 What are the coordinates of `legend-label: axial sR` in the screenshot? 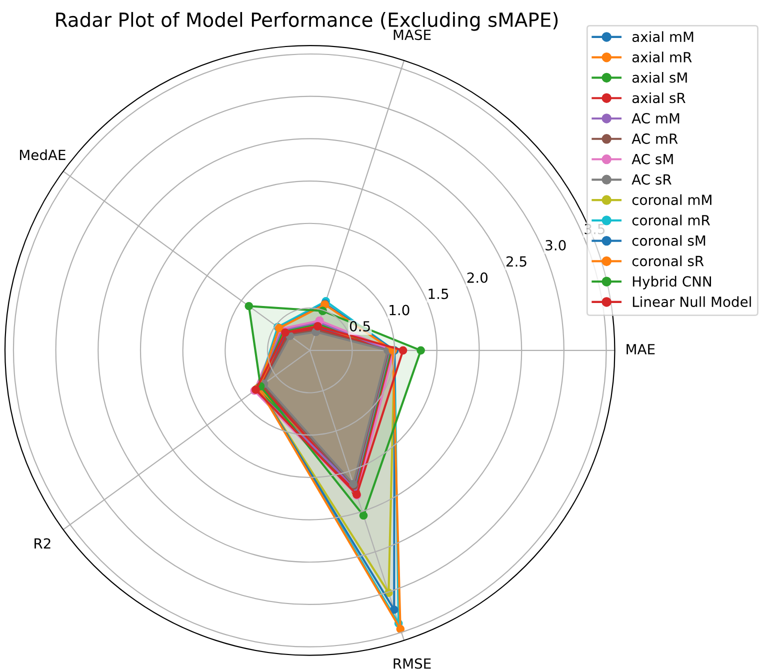 It's located at (659, 98).